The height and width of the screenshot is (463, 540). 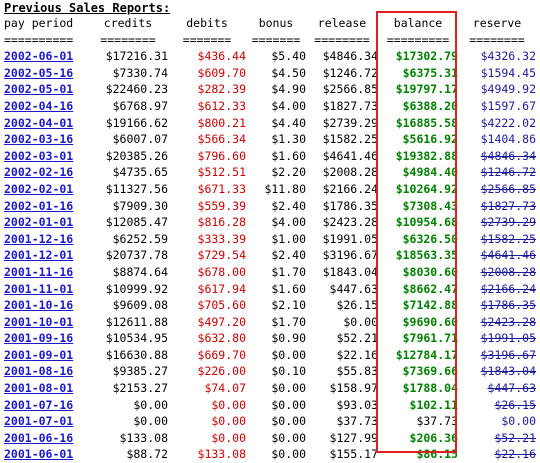 I want to click on pay-period-link: 2002-03-16, so click(x=39, y=139).